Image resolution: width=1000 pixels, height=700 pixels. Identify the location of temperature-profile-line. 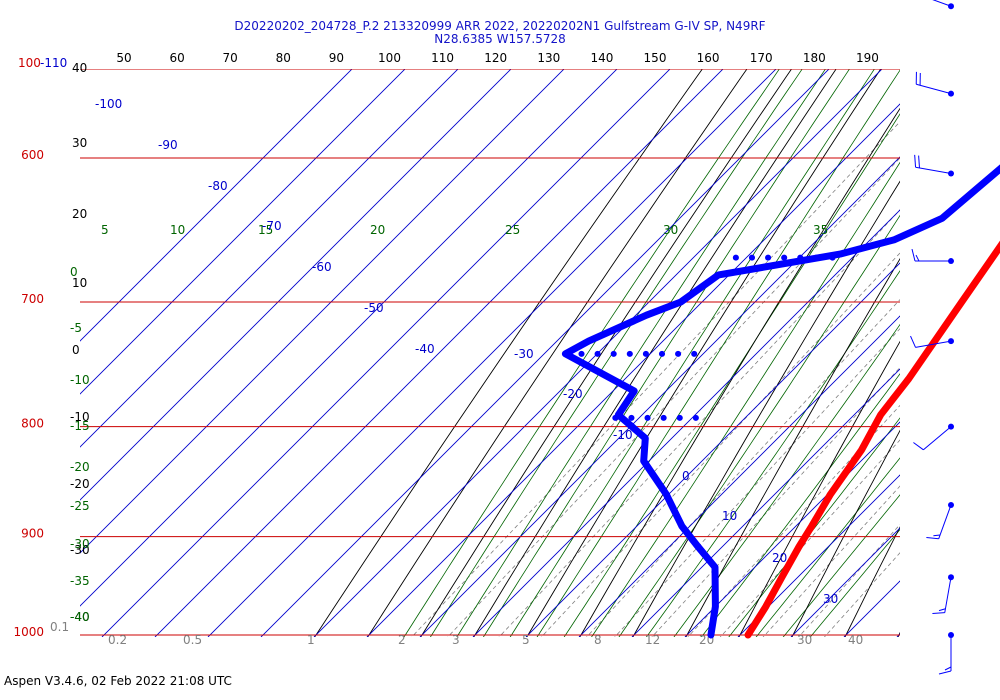
(872, 439).